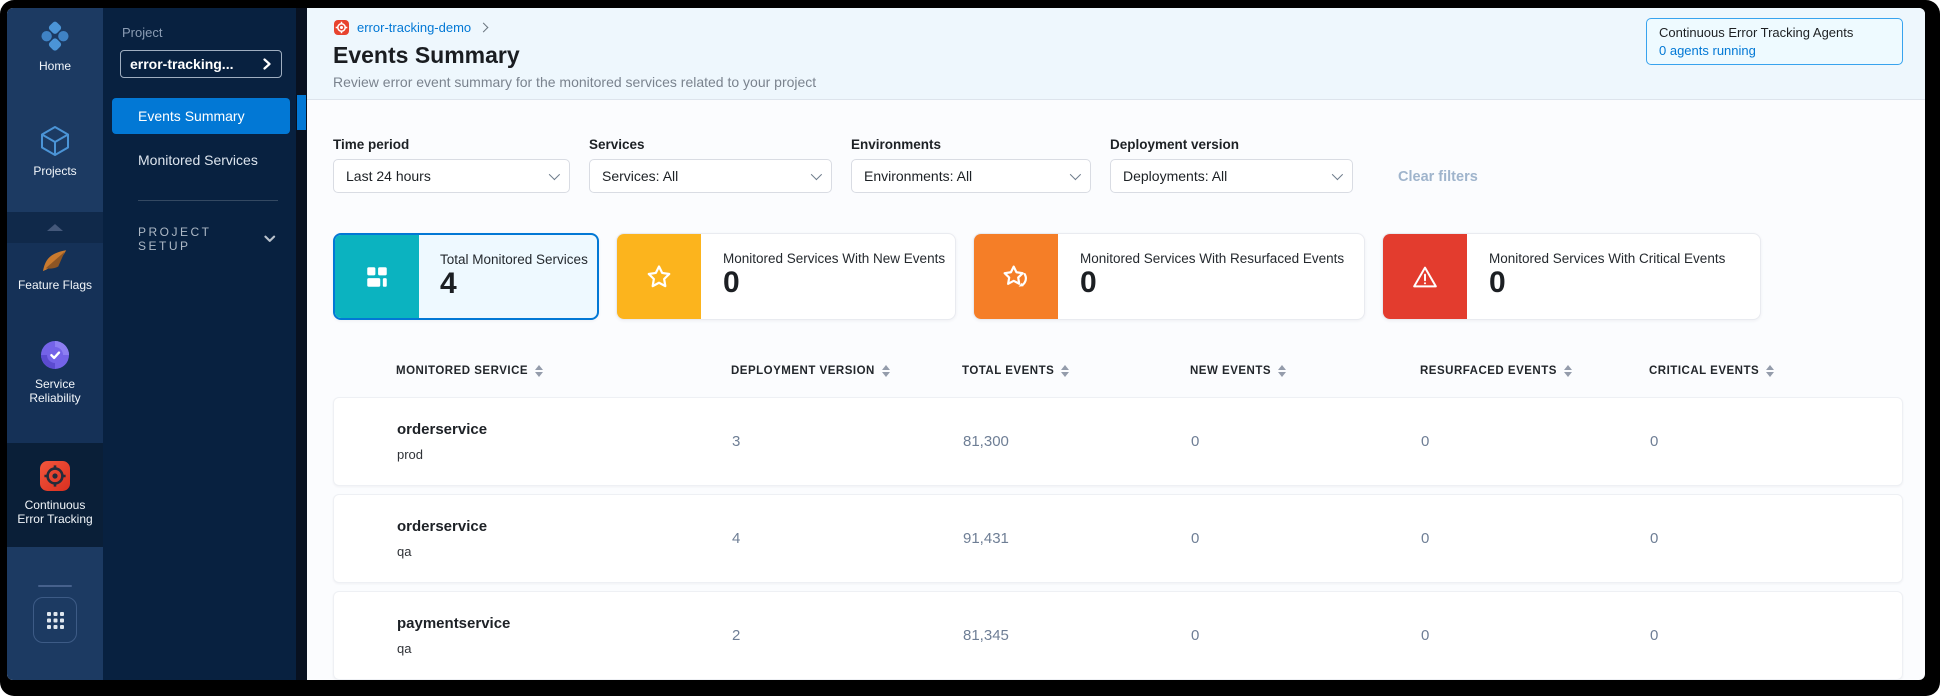 Image resolution: width=1940 pixels, height=696 pixels. What do you see at coordinates (1776, 371) in the screenshot?
I see `column-header-critical-events: CRITICAL EVENTS` at bounding box center [1776, 371].